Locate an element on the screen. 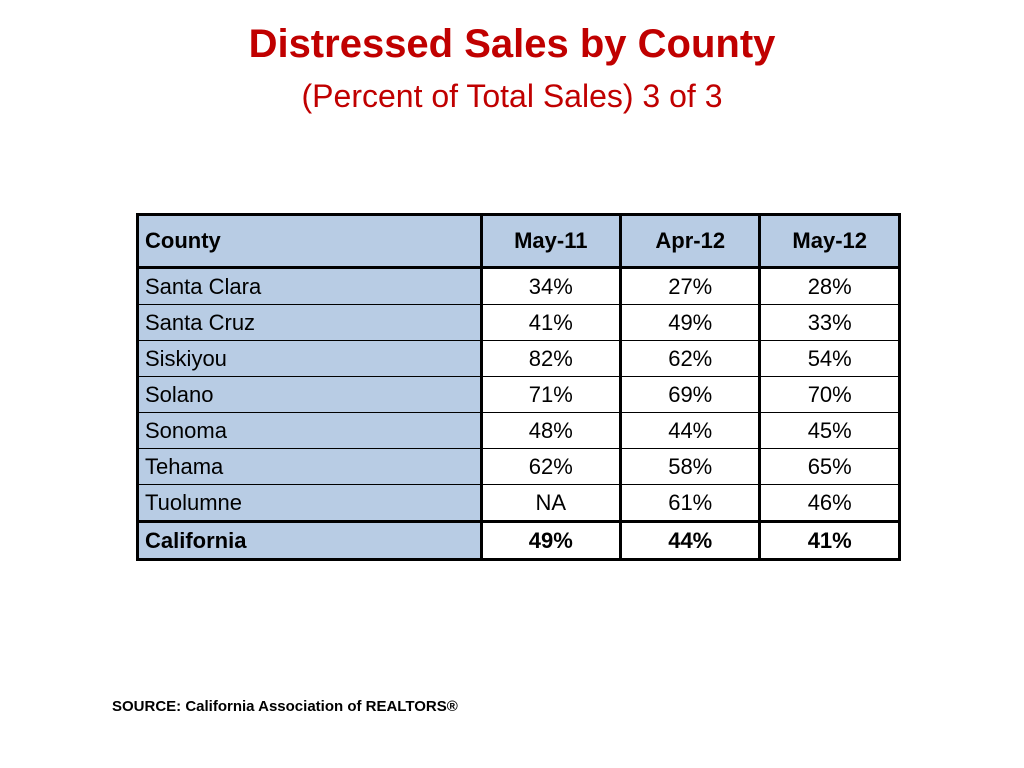 Image resolution: width=1024 pixels, height=768 pixels. column-header-apr-12: Apr-12 is located at coordinates (691, 241).